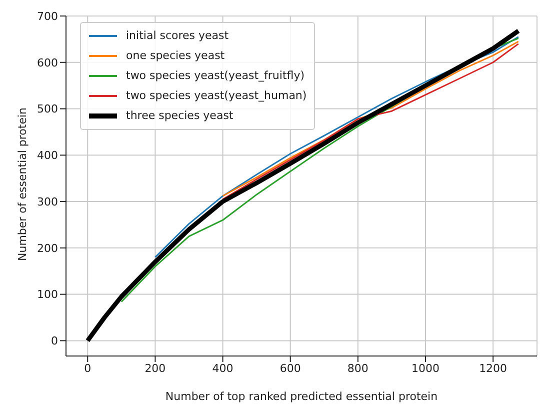  Describe the element at coordinates (47, 295) in the screenshot. I see `y-tick-label: 100` at that location.